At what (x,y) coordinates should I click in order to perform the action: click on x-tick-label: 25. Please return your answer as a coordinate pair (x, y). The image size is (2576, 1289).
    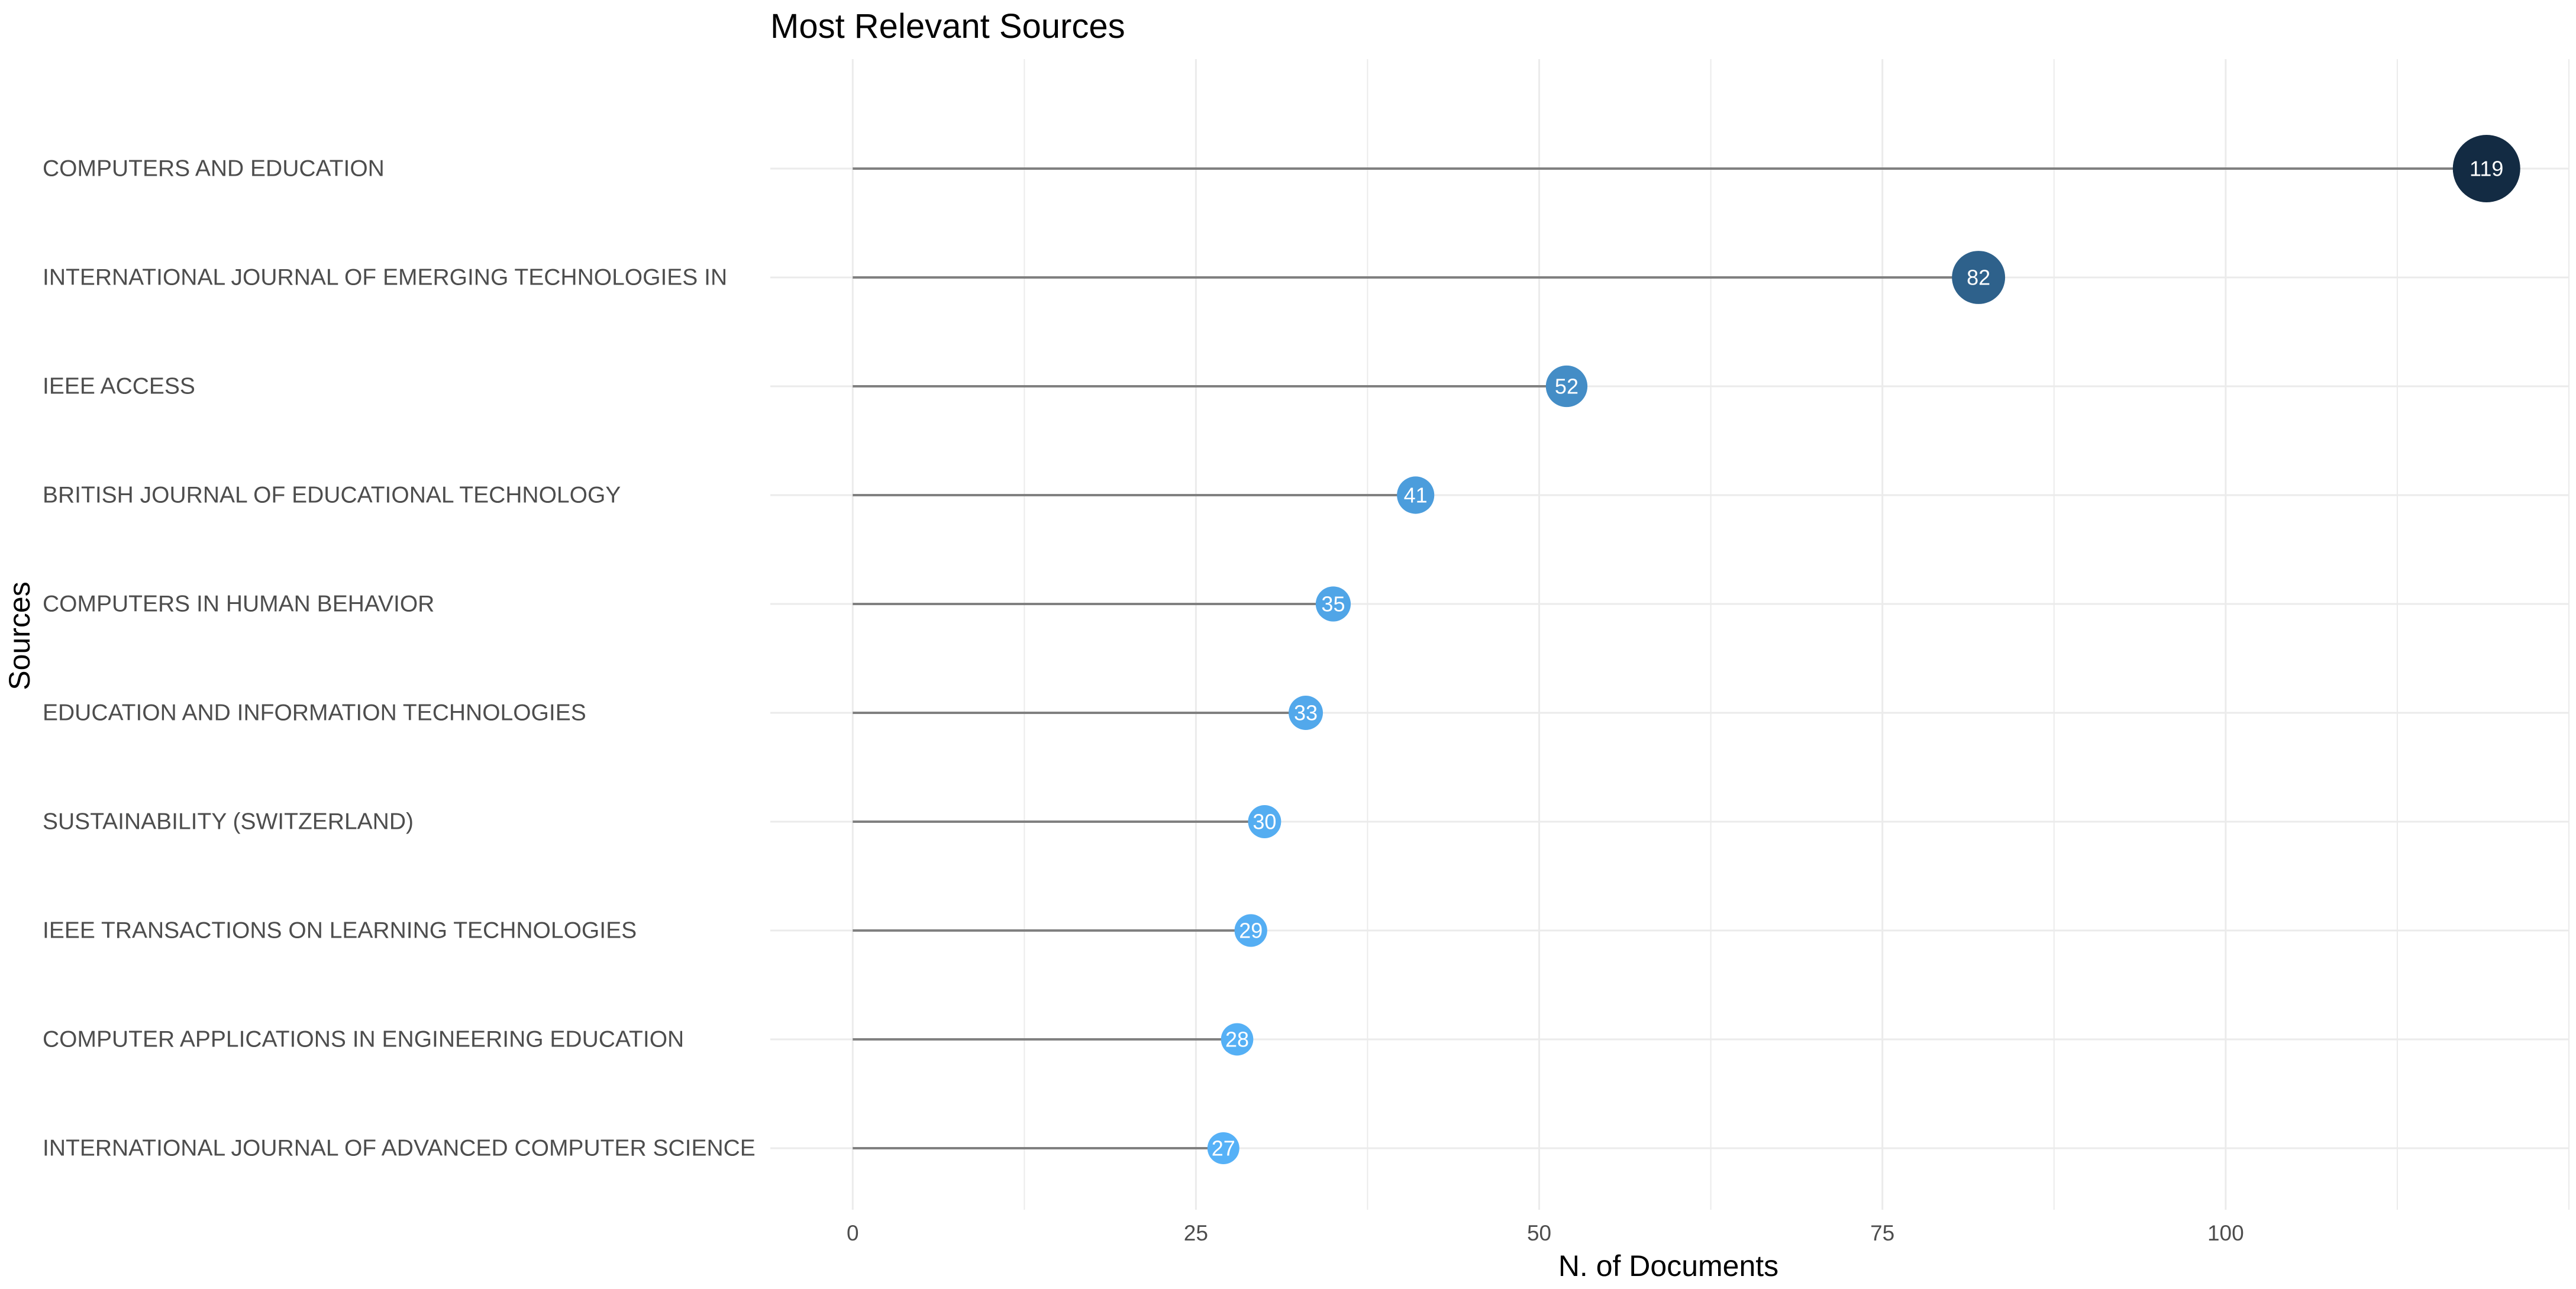
    Looking at the image, I should click on (1196, 1233).